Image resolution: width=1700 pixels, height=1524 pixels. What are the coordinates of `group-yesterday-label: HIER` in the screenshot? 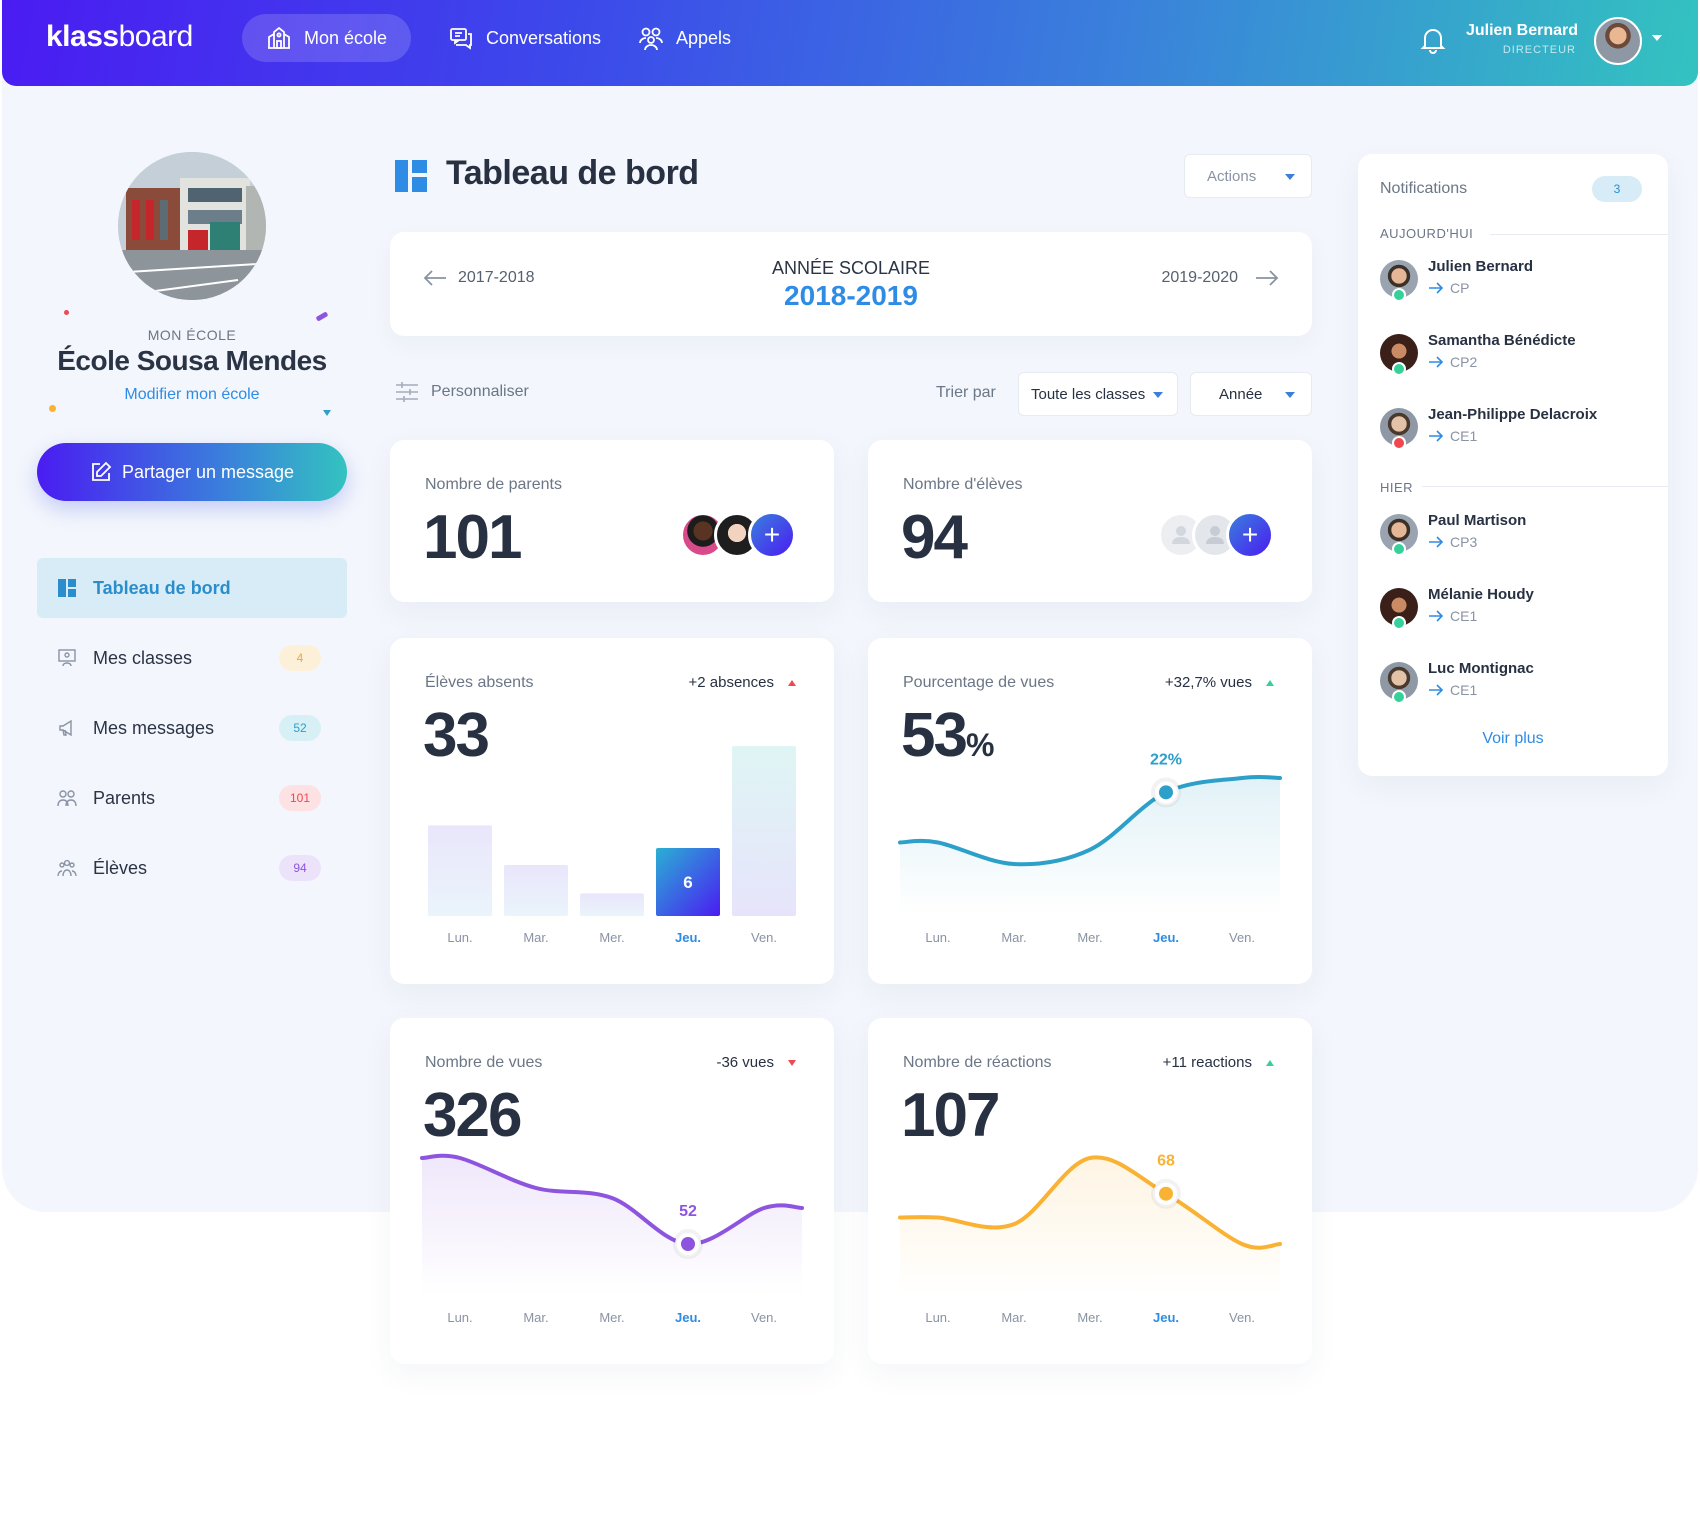 It's located at (1397, 487).